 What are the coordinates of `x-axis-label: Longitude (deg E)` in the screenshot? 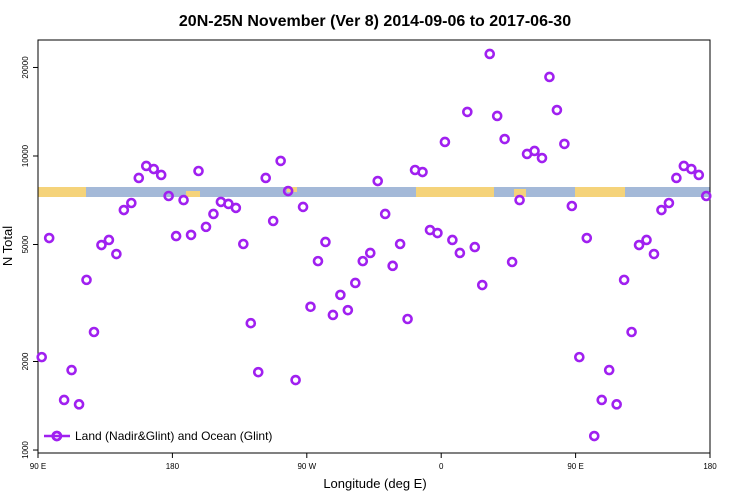 It's located at (374, 483).